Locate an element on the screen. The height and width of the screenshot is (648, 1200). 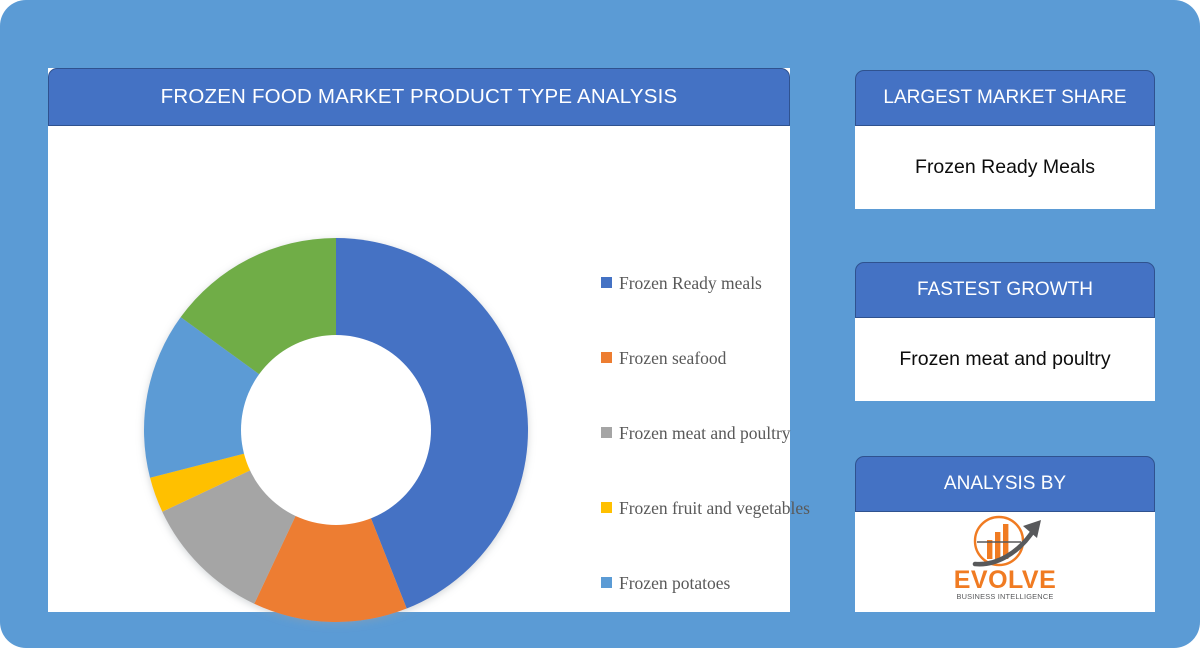
card-largest-market-share-header: LARGEST MARKET SHARE is located at coordinates (1005, 98).